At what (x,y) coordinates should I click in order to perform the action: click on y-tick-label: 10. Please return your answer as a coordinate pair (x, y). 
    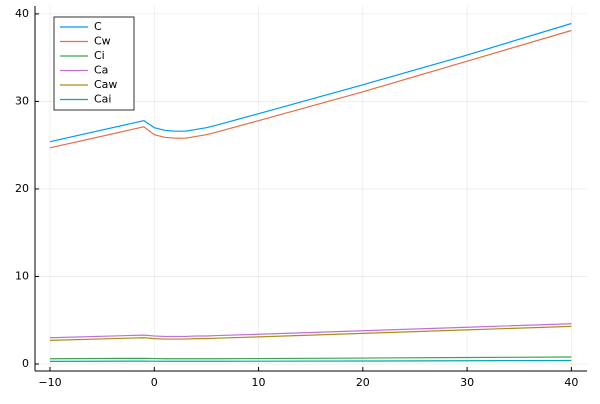
    Looking at the image, I should click on (22, 275).